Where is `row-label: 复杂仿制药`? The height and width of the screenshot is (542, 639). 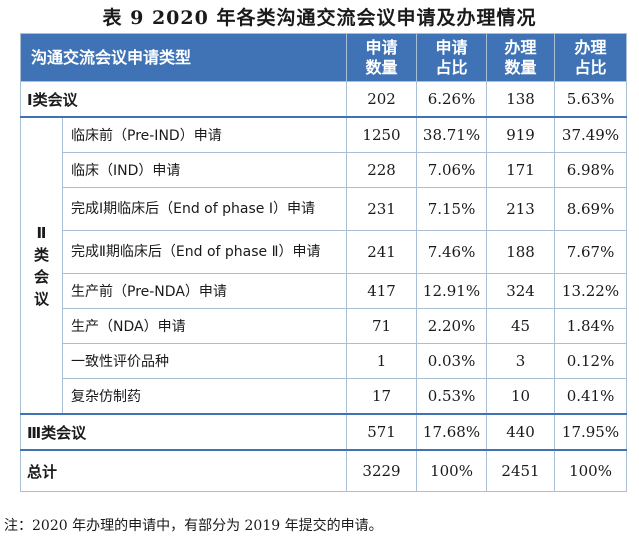
row-label: 复杂仿制药 is located at coordinates (204, 396).